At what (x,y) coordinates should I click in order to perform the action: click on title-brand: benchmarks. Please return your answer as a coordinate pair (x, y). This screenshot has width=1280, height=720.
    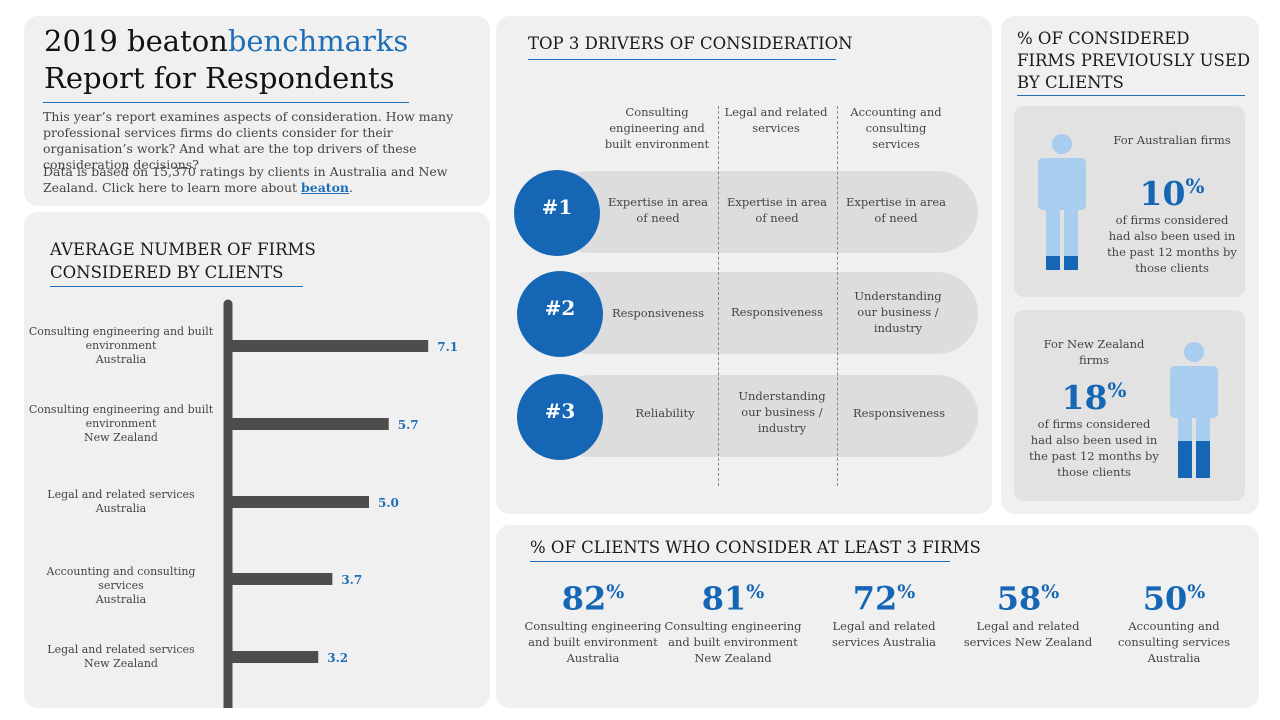
    Looking at the image, I should click on (318, 41).